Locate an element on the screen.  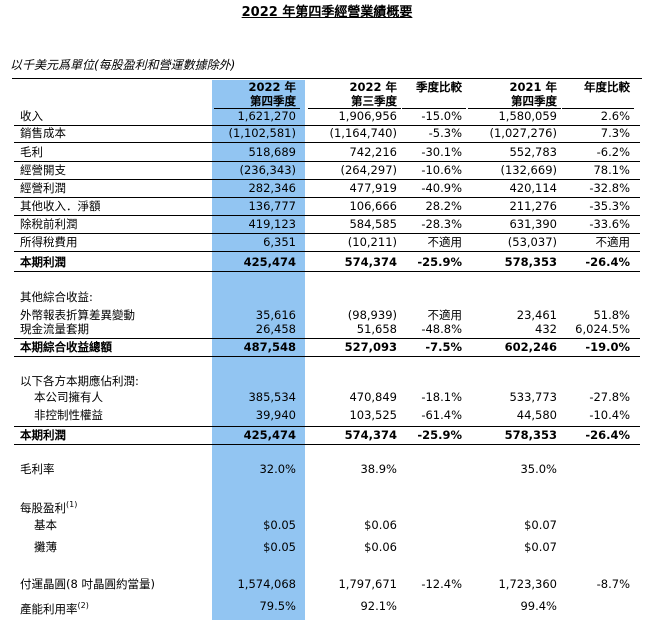
cell-value: 1,621,270 is located at coordinates (266, 116).